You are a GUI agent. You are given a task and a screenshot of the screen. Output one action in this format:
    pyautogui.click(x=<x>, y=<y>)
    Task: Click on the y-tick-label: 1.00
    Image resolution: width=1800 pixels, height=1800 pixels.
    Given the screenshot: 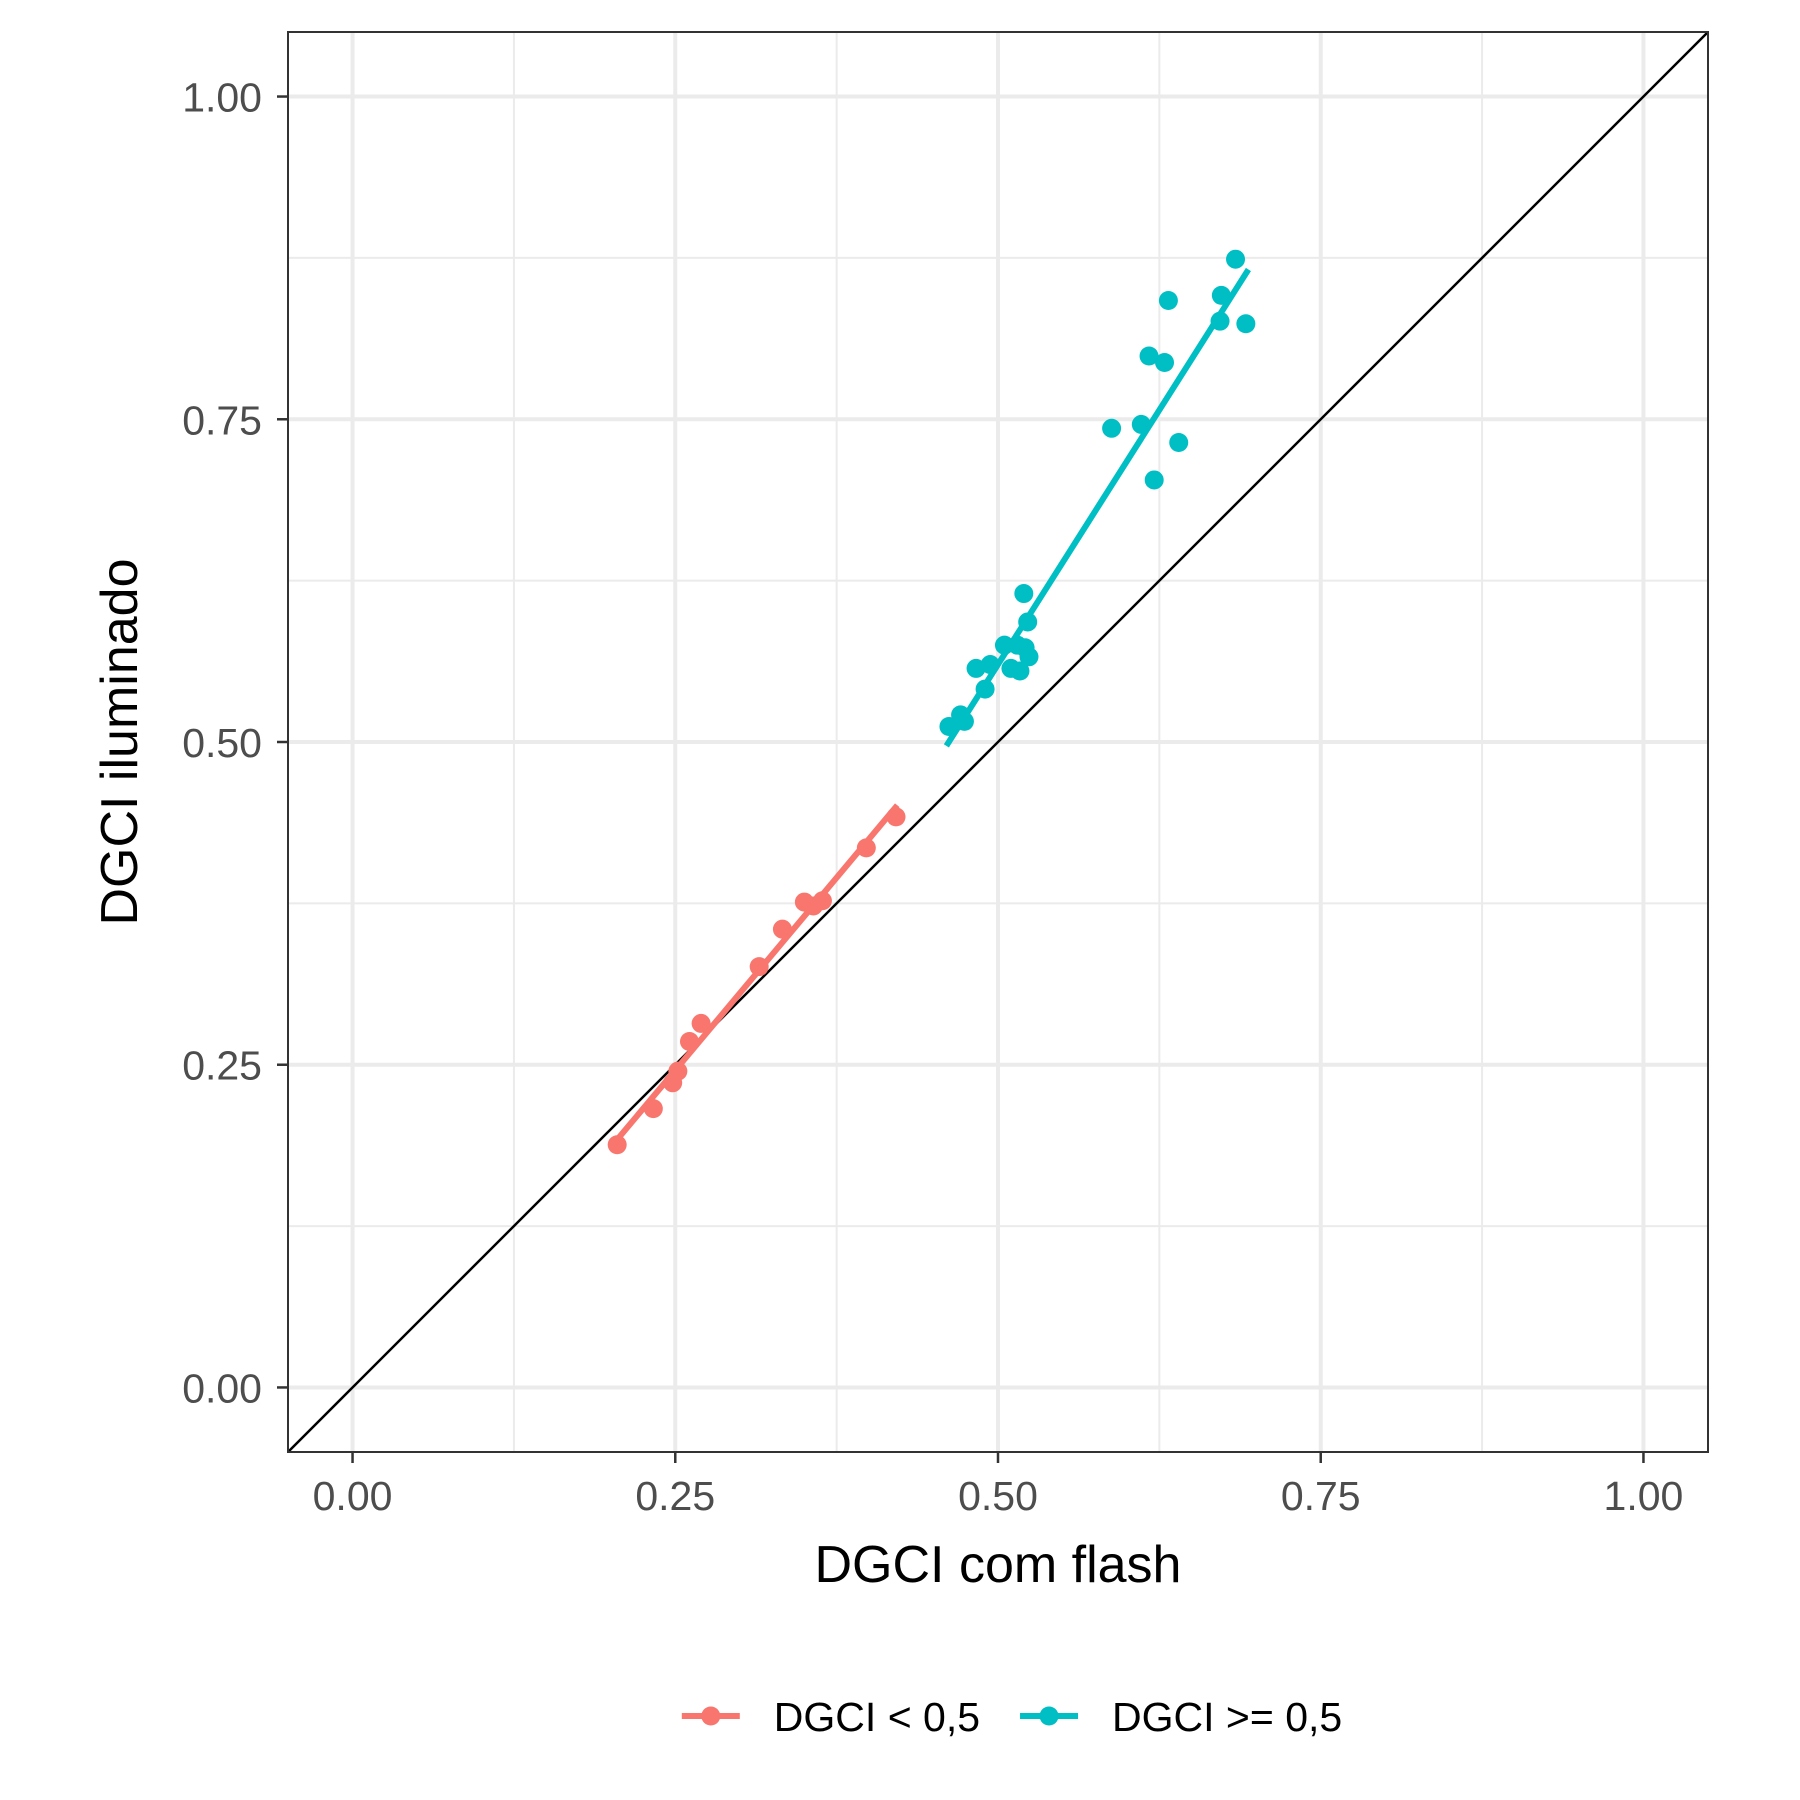 What is the action you would take?
    pyautogui.click(x=222, y=98)
    